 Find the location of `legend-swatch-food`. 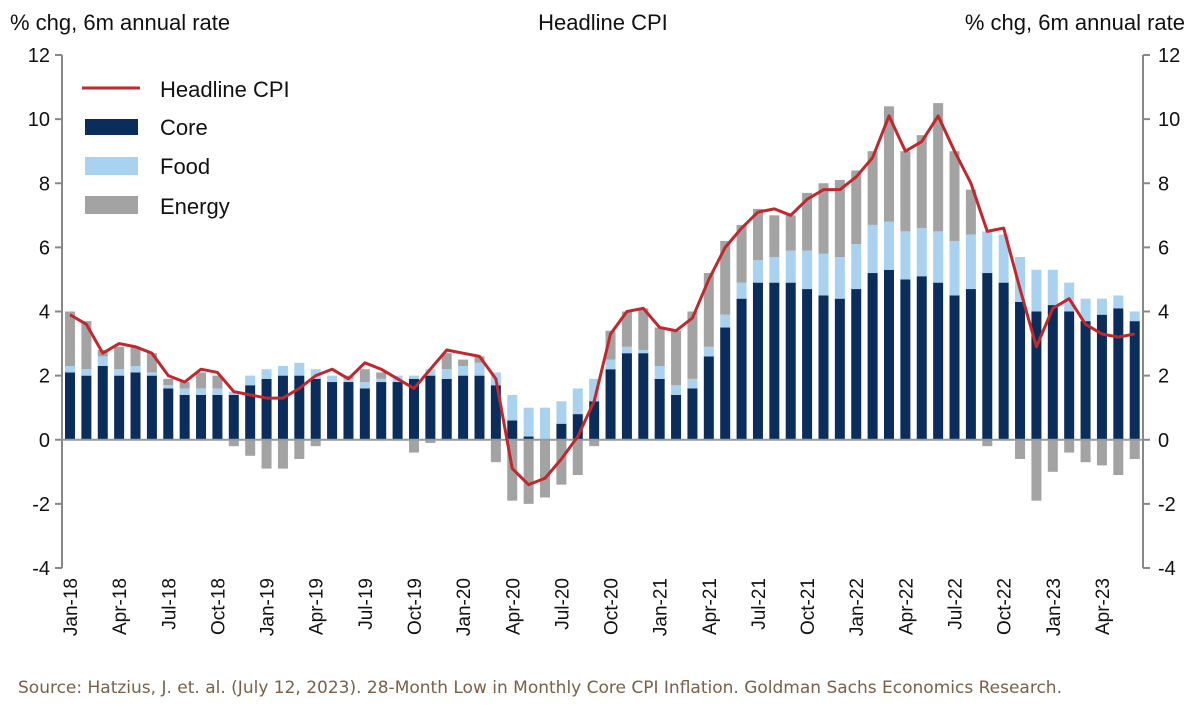

legend-swatch-food is located at coordinates (111, 166).